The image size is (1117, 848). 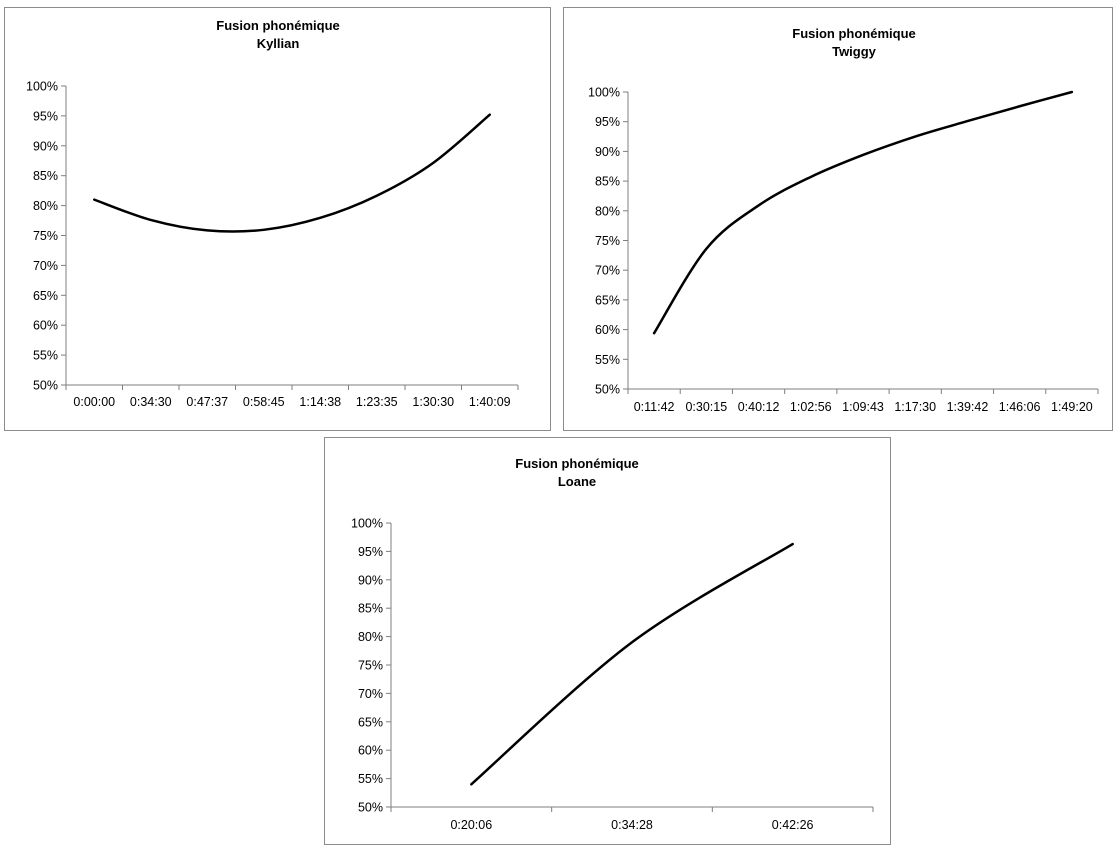 I want to click on x-tick-label: 0:00:00, so click(x=94, y=402).